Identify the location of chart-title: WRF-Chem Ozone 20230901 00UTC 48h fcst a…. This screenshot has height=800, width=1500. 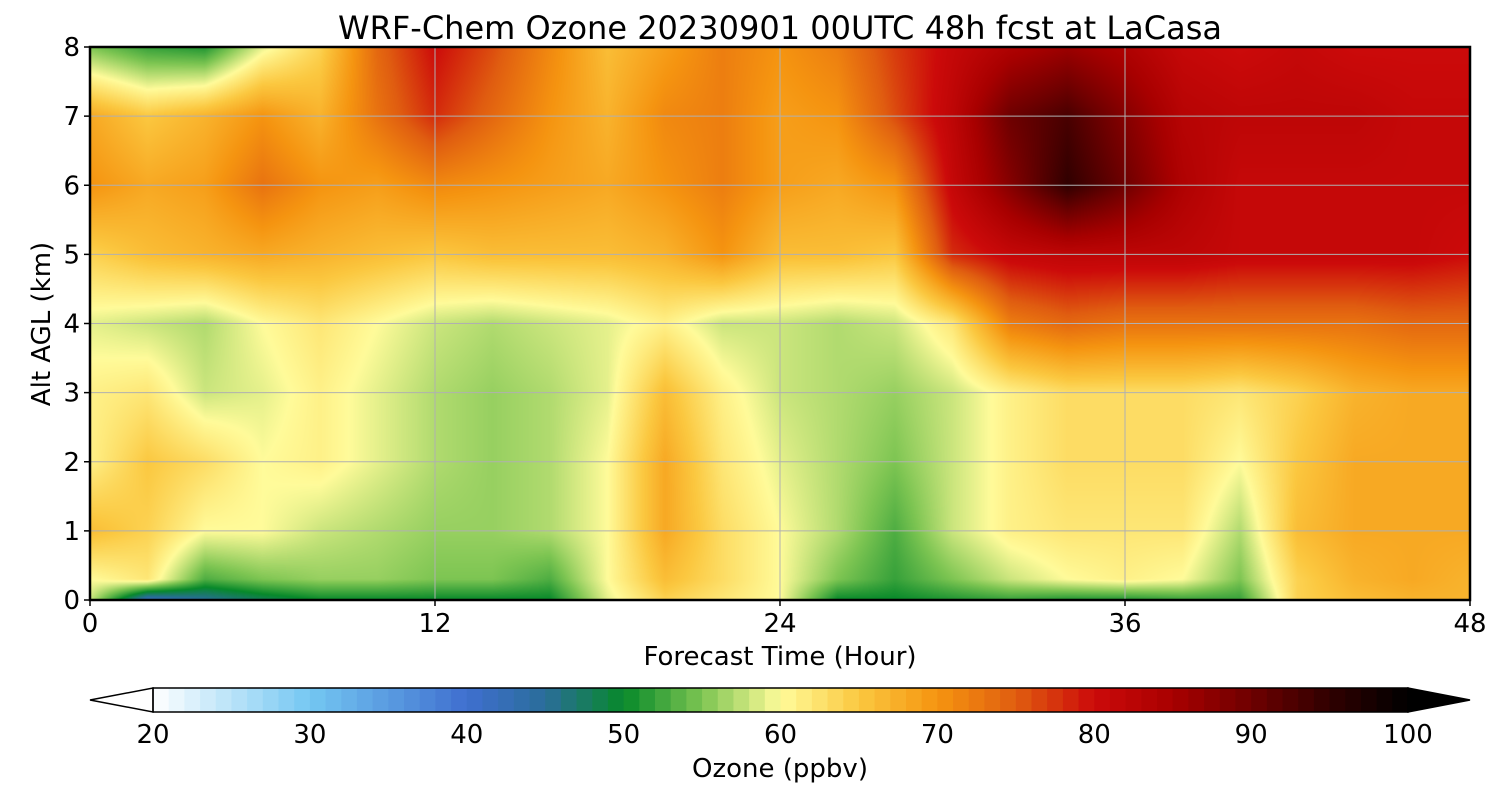
(780, 28).